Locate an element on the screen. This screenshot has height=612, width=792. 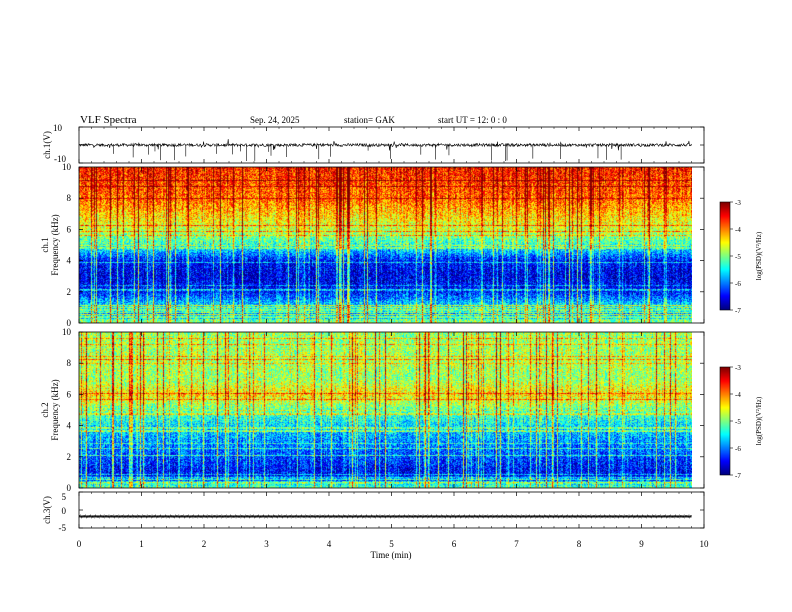
ch3-waveform-line is located at coordinates (385, 516).